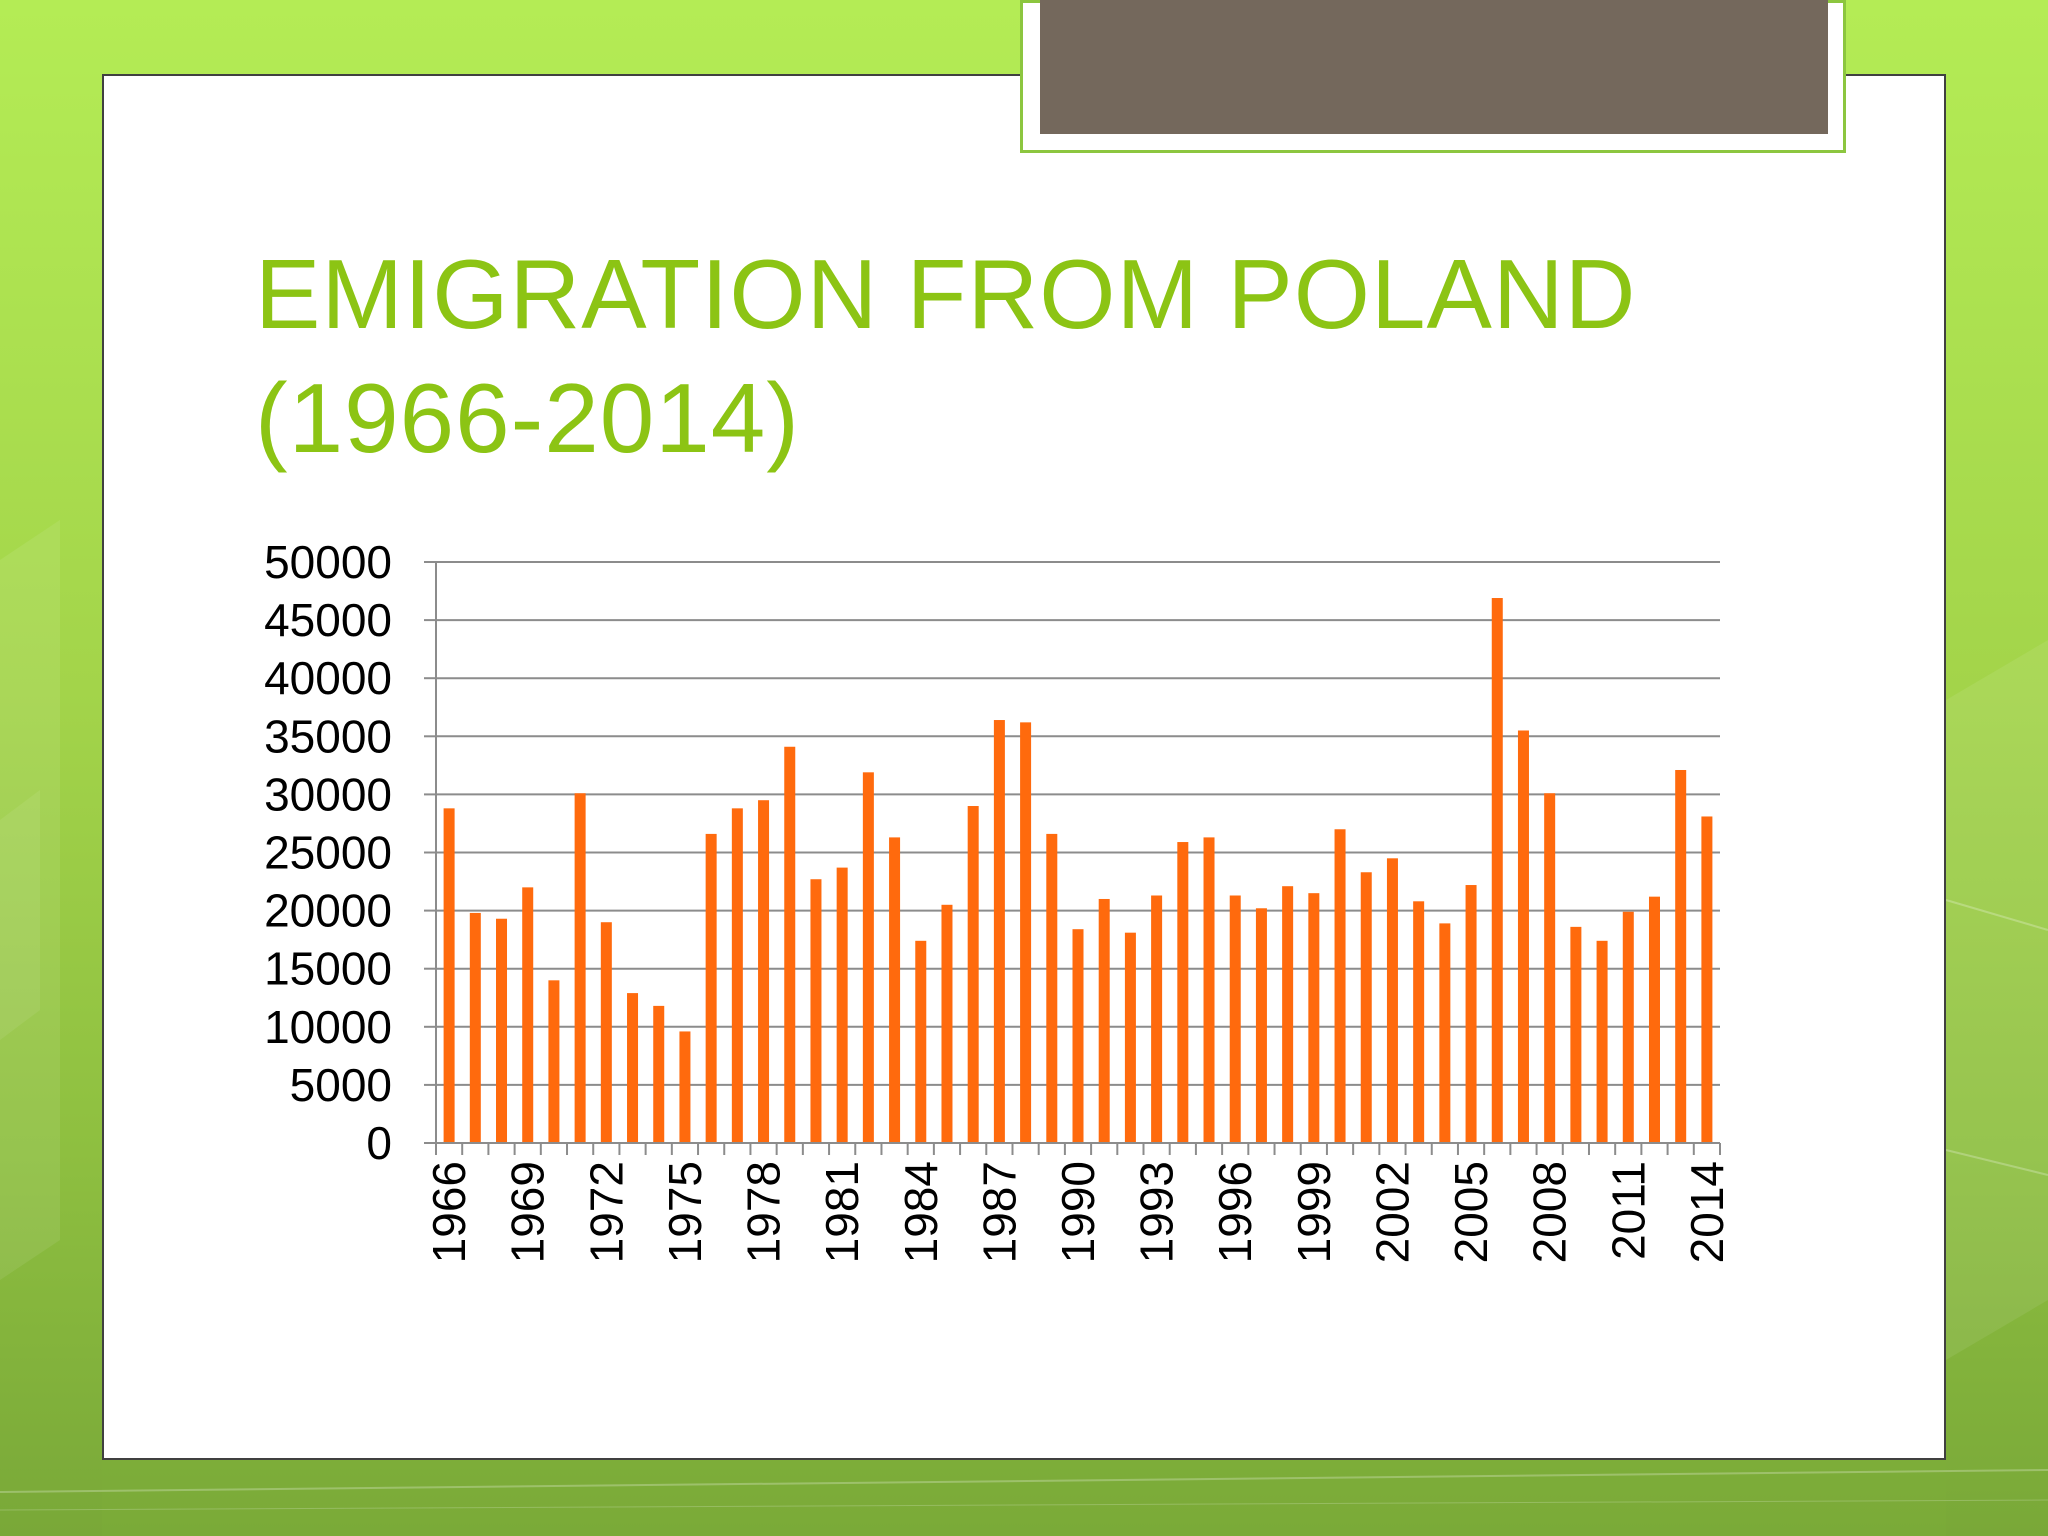 The image size is (2048, 1536). Describe the element at coordinates (528, 1015) in the screenshot. I see `bar-1969` at that location.